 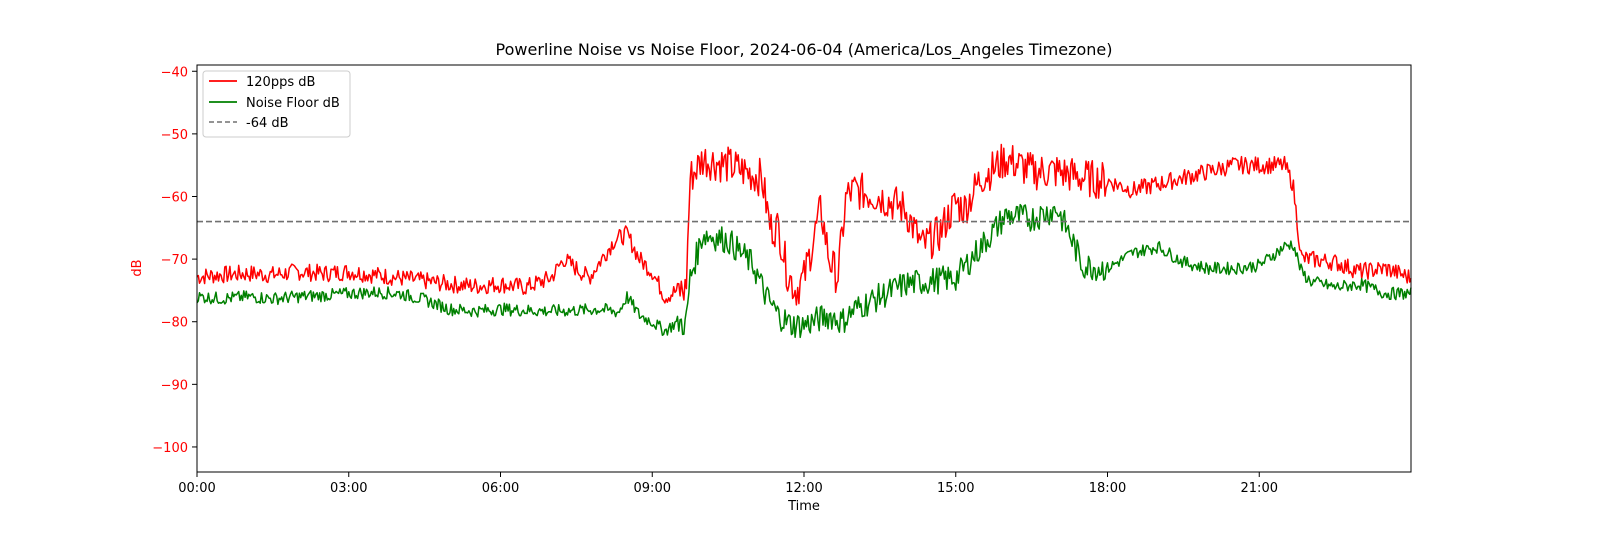 What do you see at coordinates (196, 488) in the screenshot?
I see `x-tick-label: 00:00` at bounding box center [196, 488].